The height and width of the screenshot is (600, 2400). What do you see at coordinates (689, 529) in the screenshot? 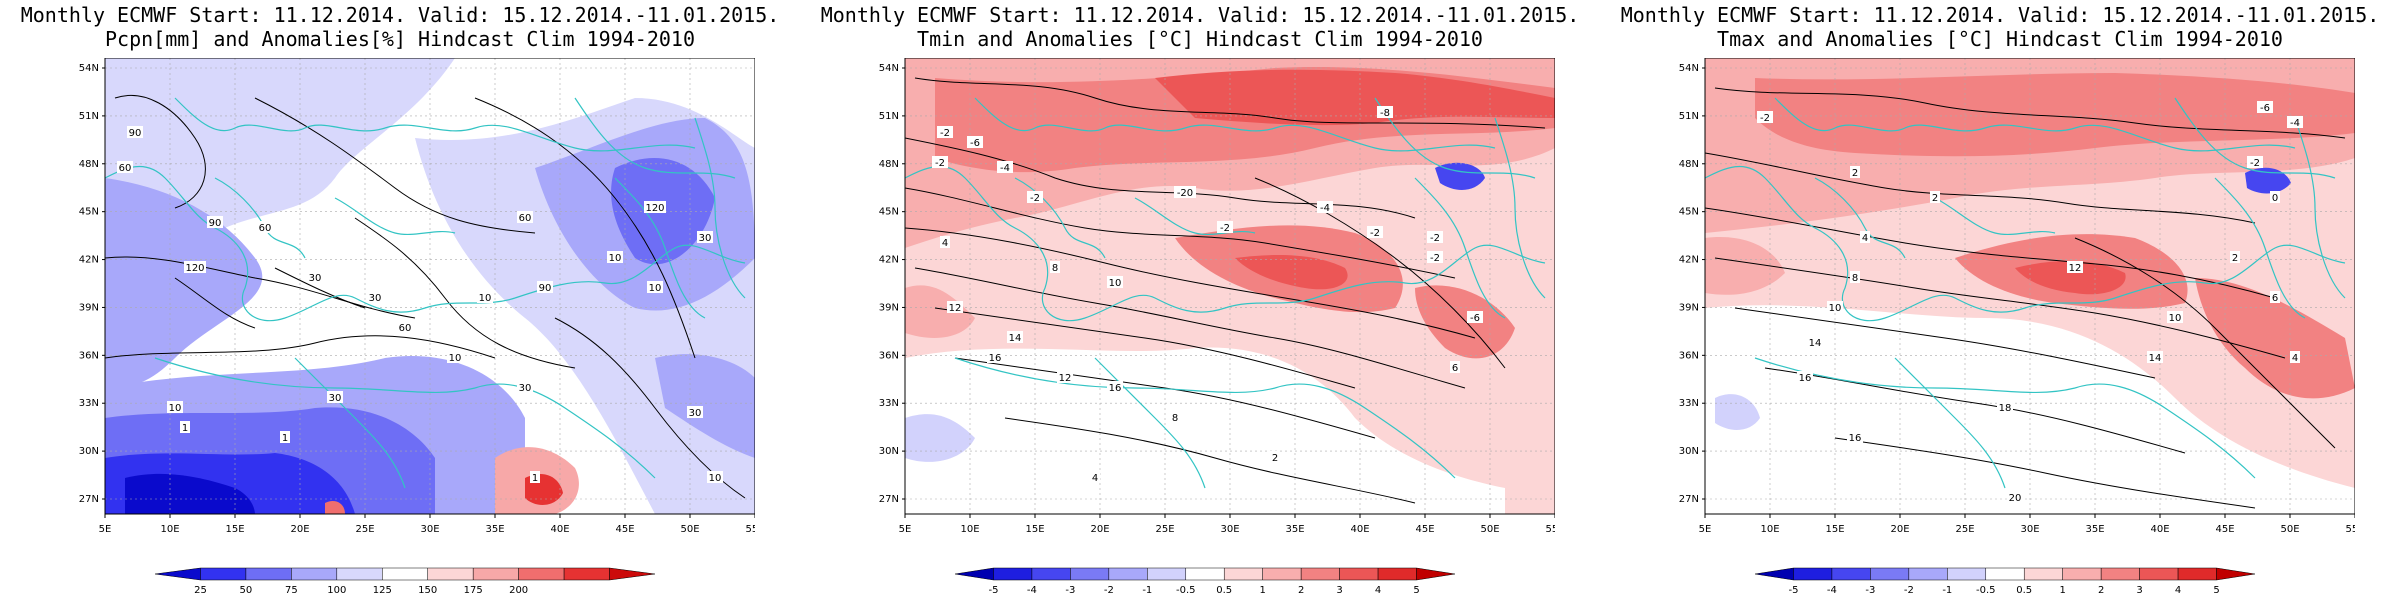
I see `lon-tick-label: 50E` at bounding box center [689, 529].